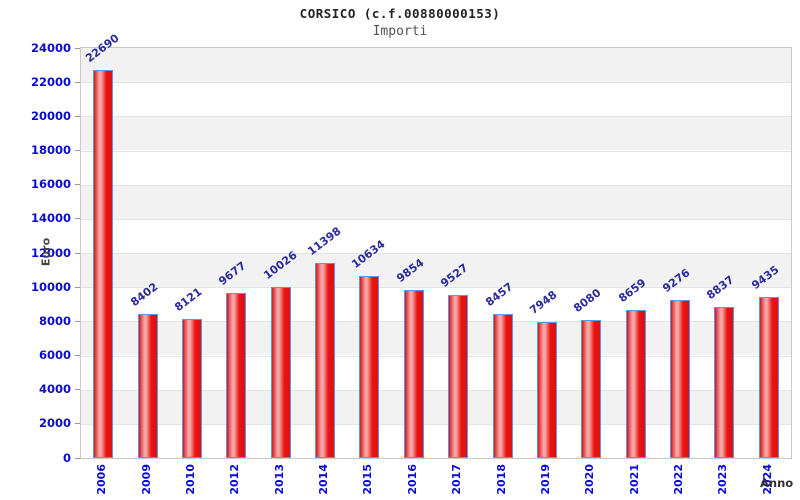 The width and height of the screenshot is (800, 500). Describe the element at coordinates (50, 47) in the screenshot. I see `y-tick-label: 24000` at that location.